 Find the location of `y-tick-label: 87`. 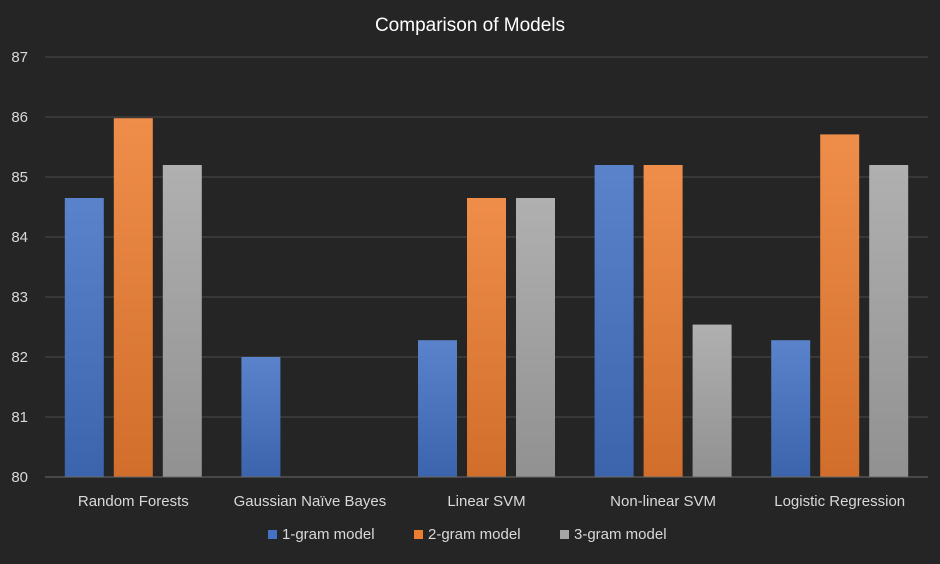

y-tick-label: 87 is located at coordinates (19, 57).